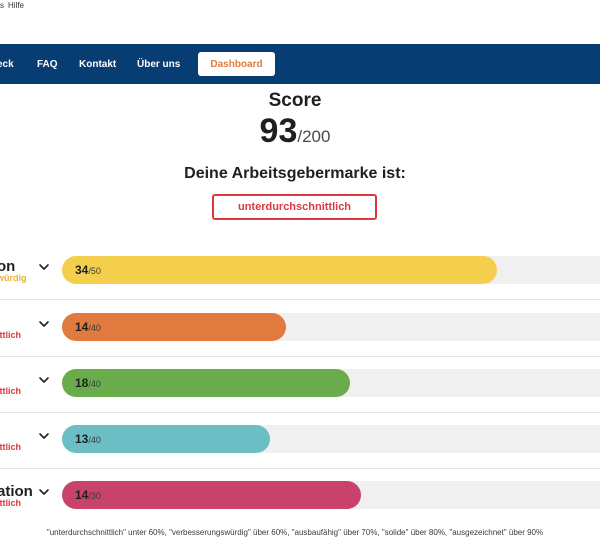 This screenshot has height=552, width=600. I want to click on category-max: /30, so click(94, 496).